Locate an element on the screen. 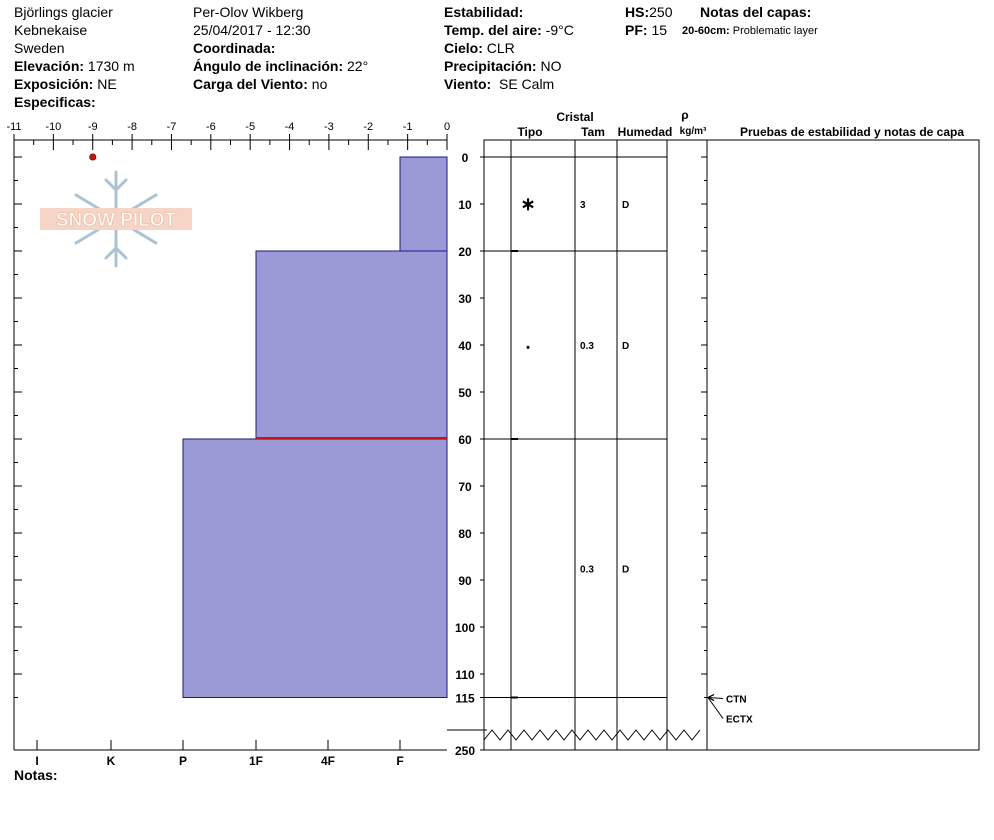  pf: PF: 15 is located at coordinates (646, 30).